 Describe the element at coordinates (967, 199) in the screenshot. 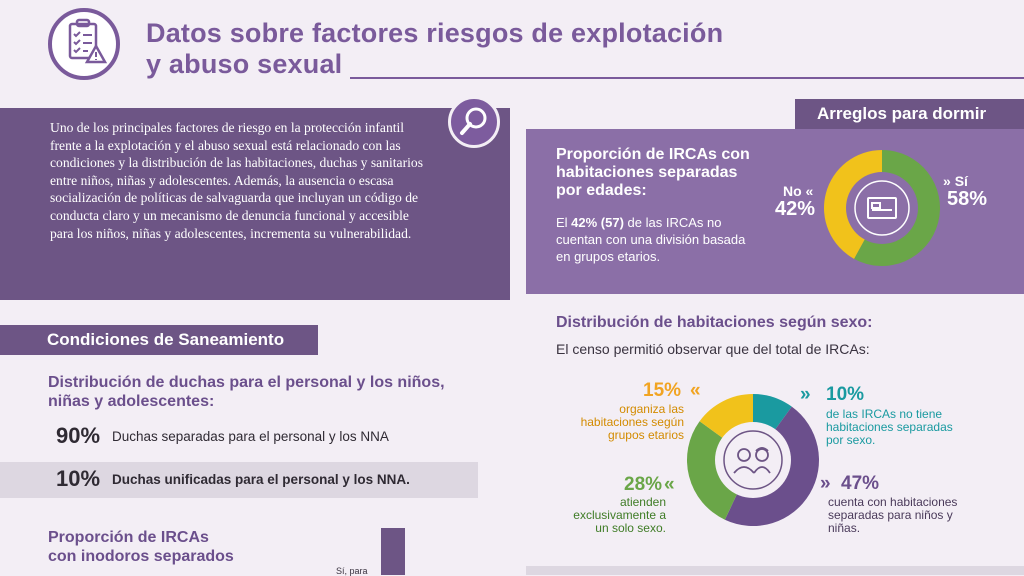

I see `si-pct: 58%` at that location.